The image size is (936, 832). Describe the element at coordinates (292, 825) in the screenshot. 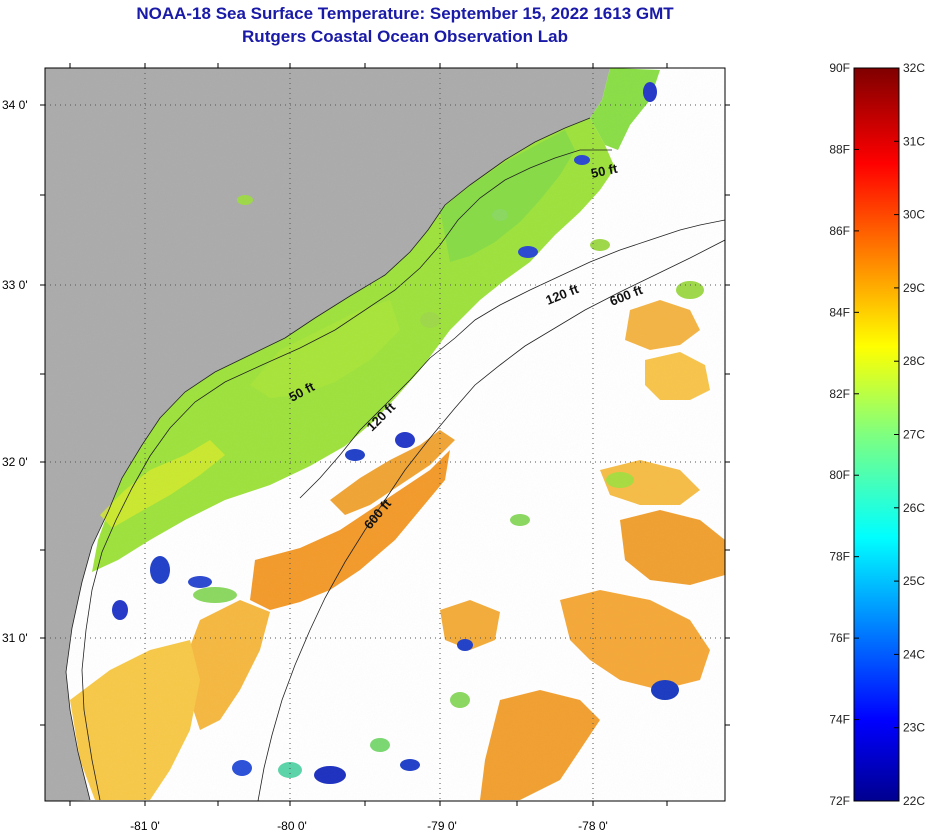

I see `lon-label-80: -80 0'` at that location.